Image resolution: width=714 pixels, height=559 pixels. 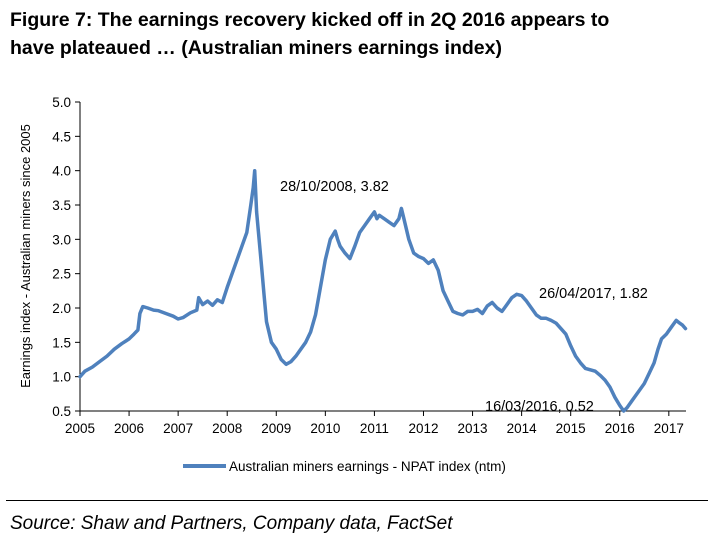 I want to click on y-tick-label: 2.5, so click(x=61, y=274).